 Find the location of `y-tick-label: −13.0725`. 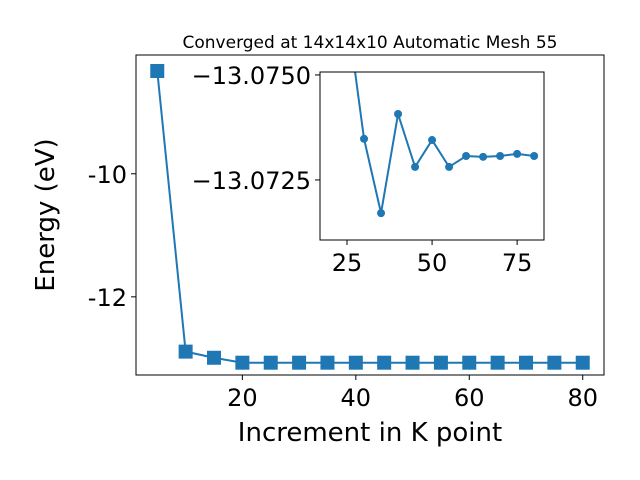

y-tick-label: −13.0725 is located at coordinates (251, 181).